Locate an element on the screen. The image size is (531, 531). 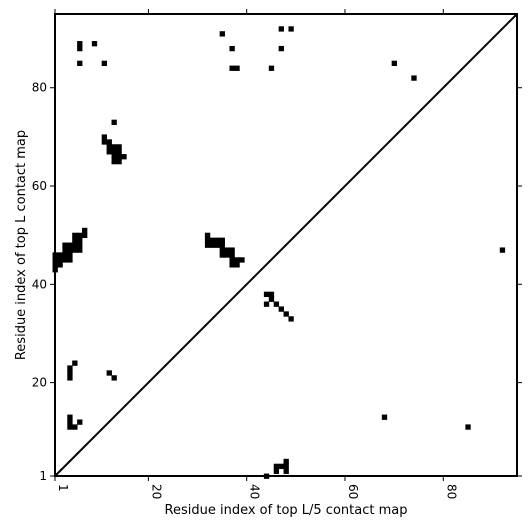
y-tick-label: 20 is located at coordinates (39, 383).